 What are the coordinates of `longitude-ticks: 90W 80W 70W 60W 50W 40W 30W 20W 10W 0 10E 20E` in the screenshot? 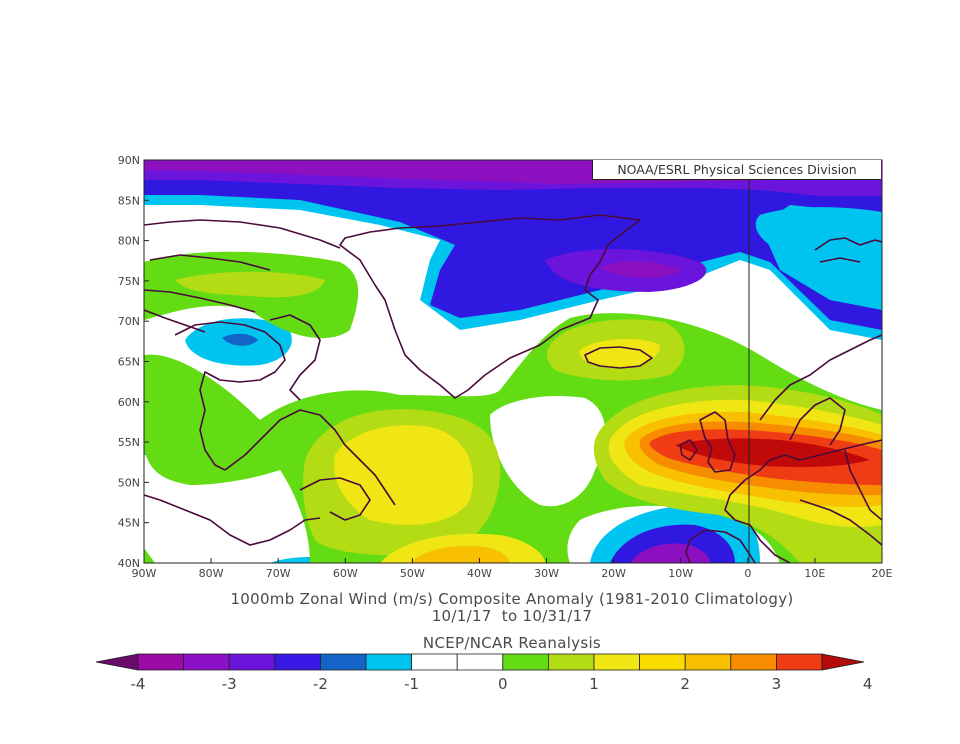 It's located at (512, 569).